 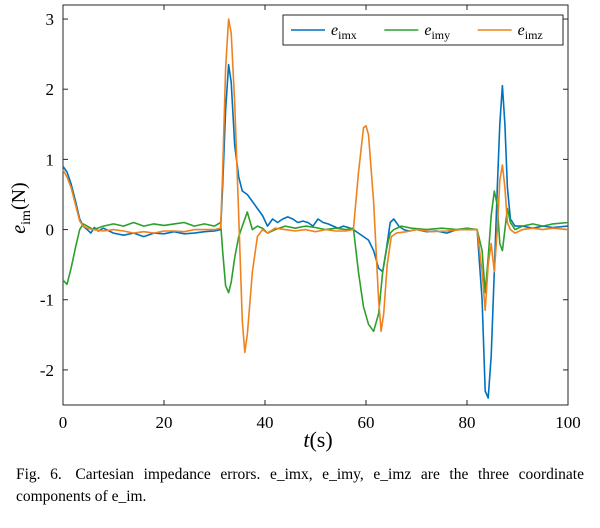 I want to click on x-axis-label: t(s), so click(x=317, y=439).